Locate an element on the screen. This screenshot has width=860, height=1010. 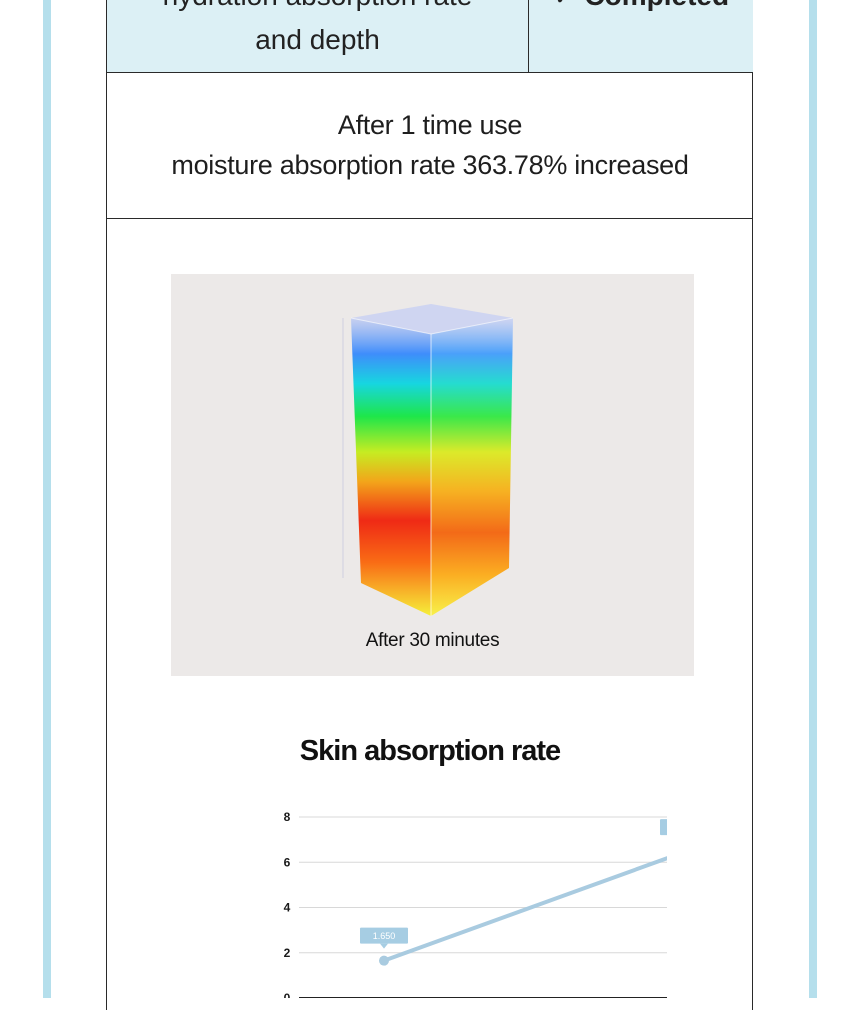
data-label-pointer is located at coordinates (384, 946).